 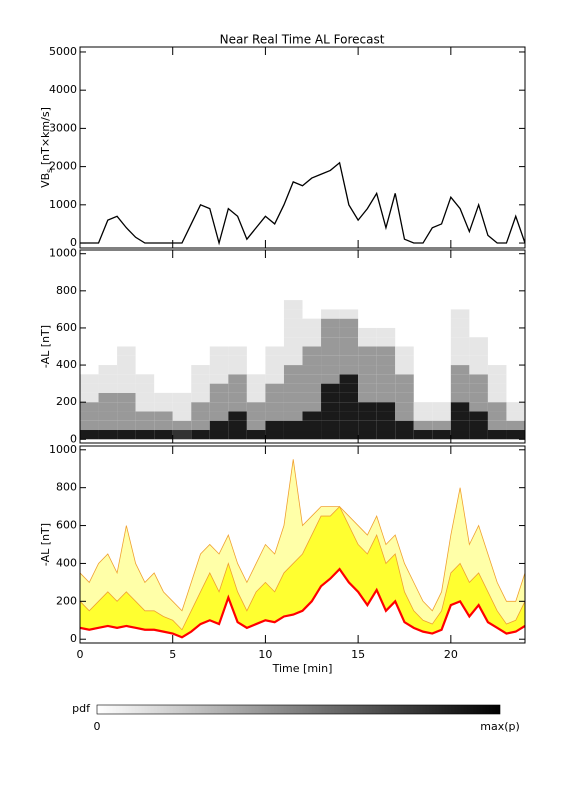 What do you see at coordinates (46, 147) in the screenshot?
I see `y-axis-label: VBs [nT×km/s]` at bounding box center [46, 147].